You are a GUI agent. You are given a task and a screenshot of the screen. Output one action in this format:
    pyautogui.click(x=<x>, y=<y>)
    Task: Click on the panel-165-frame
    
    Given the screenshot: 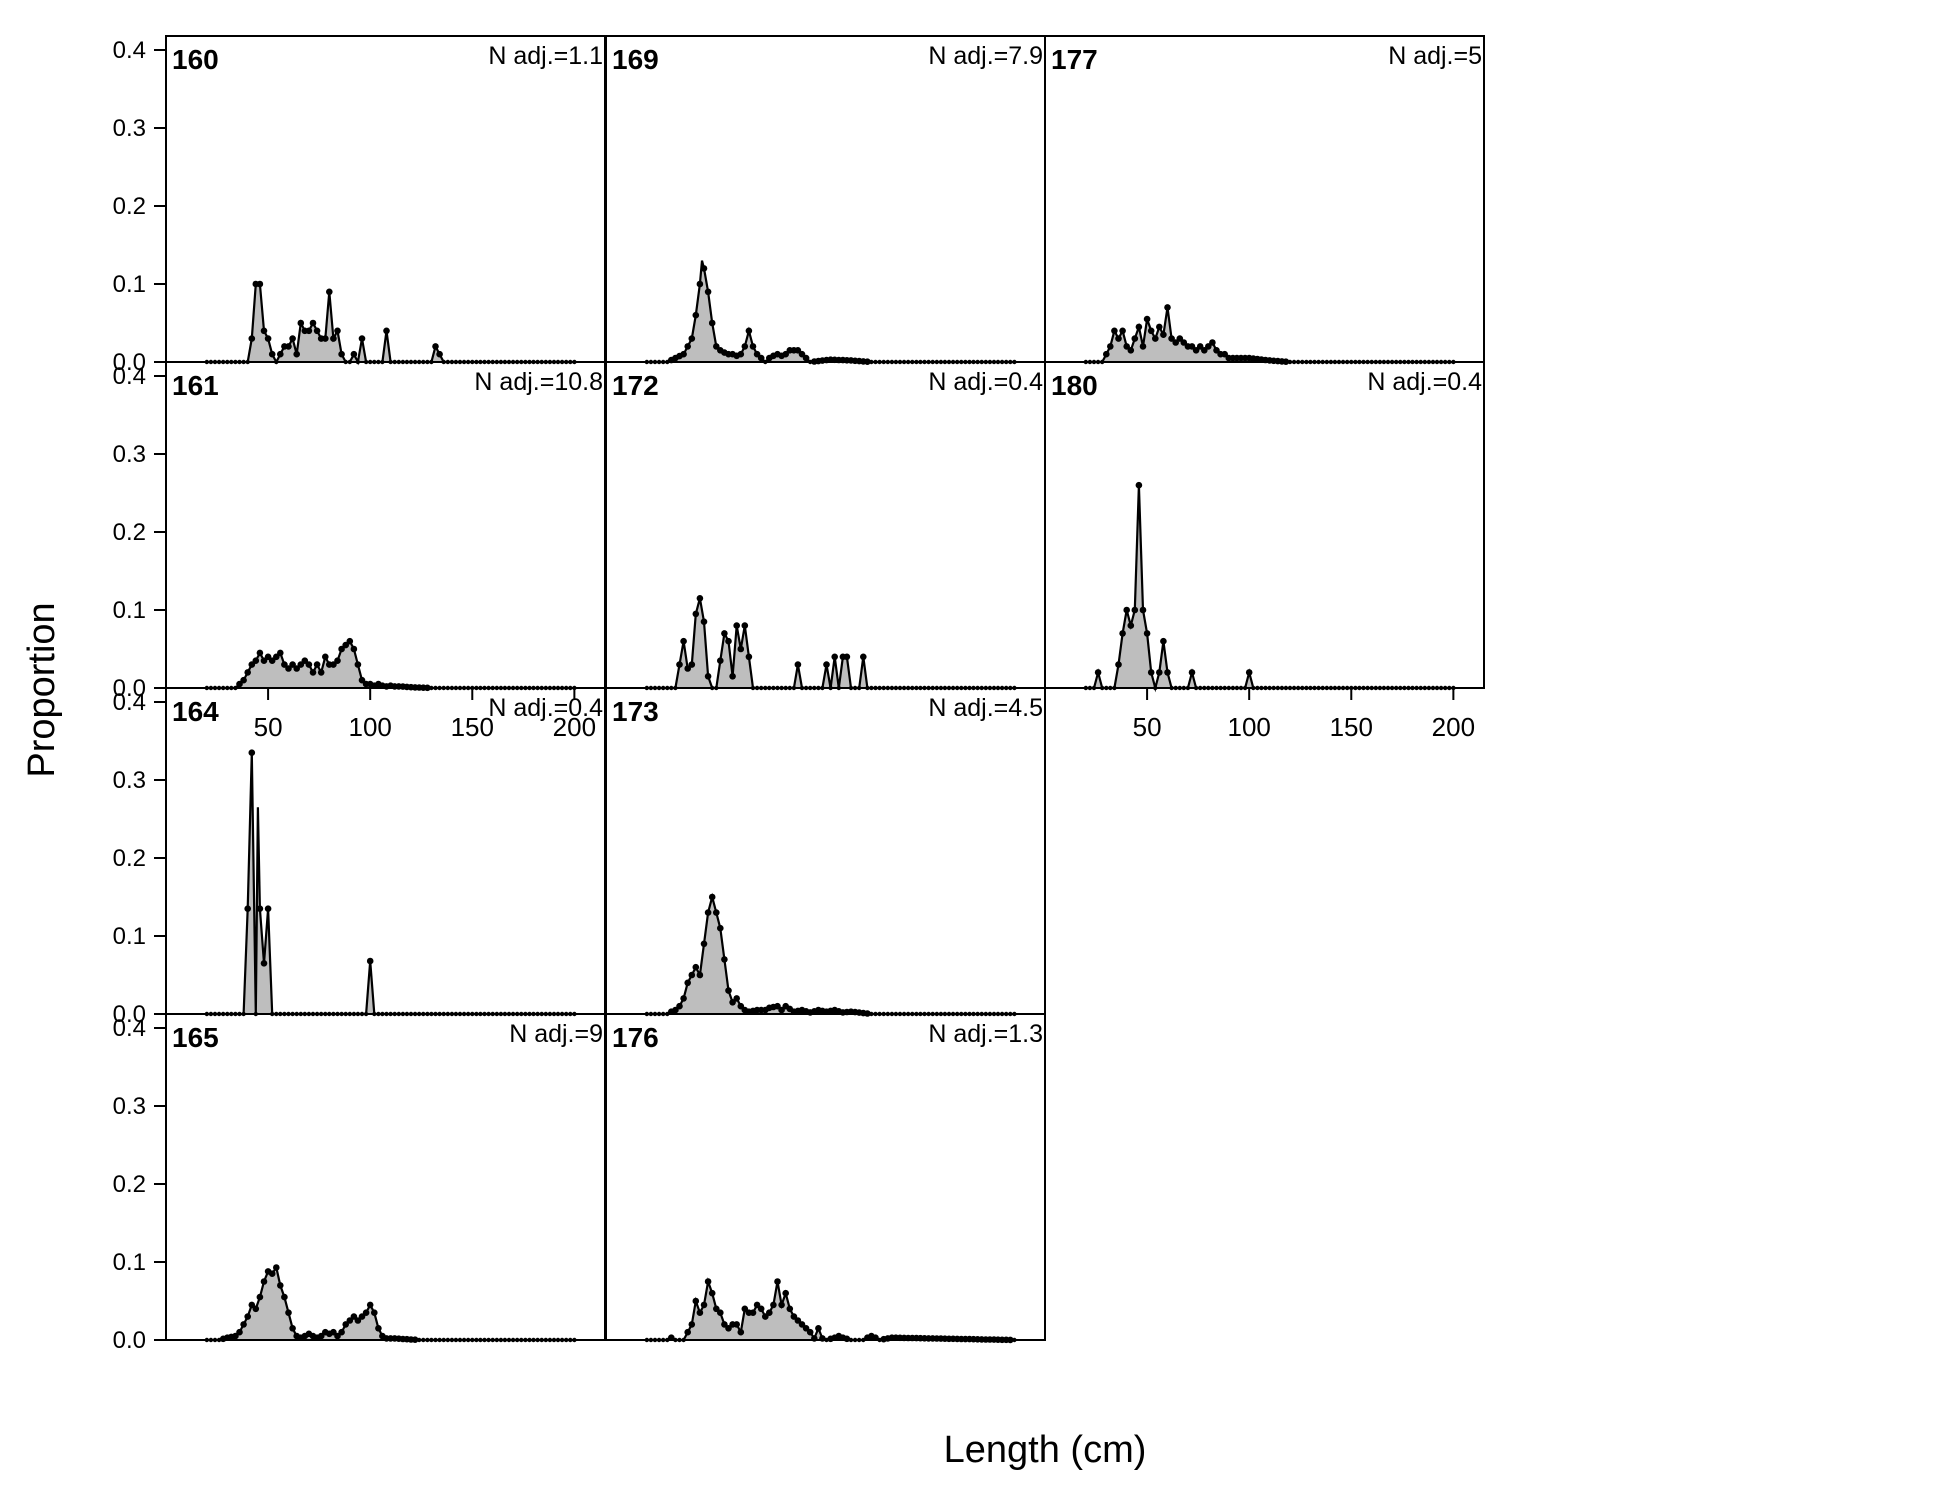 What is the action you would take?
    pyautogui.click(x=385, y=1177)
    